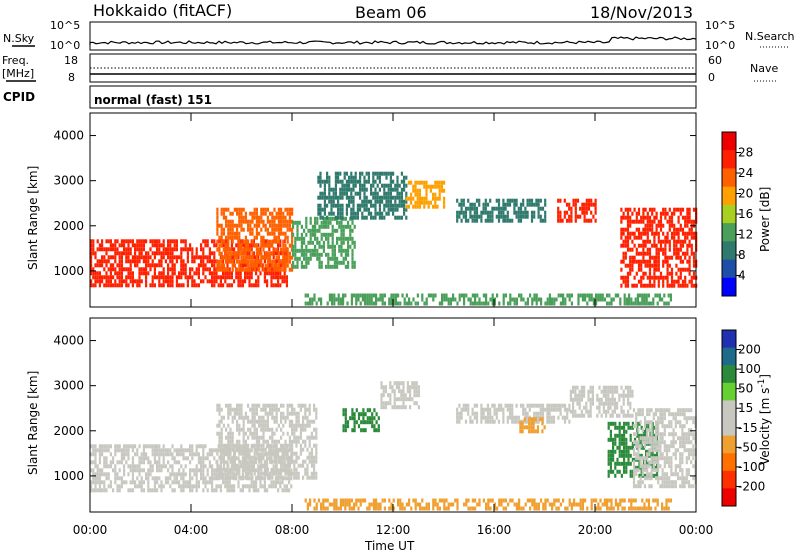  What do you see at coordinates (18, 73) in the screenshot?
I see `freq-unit: [MHz]` at bounding box center [18, 73].